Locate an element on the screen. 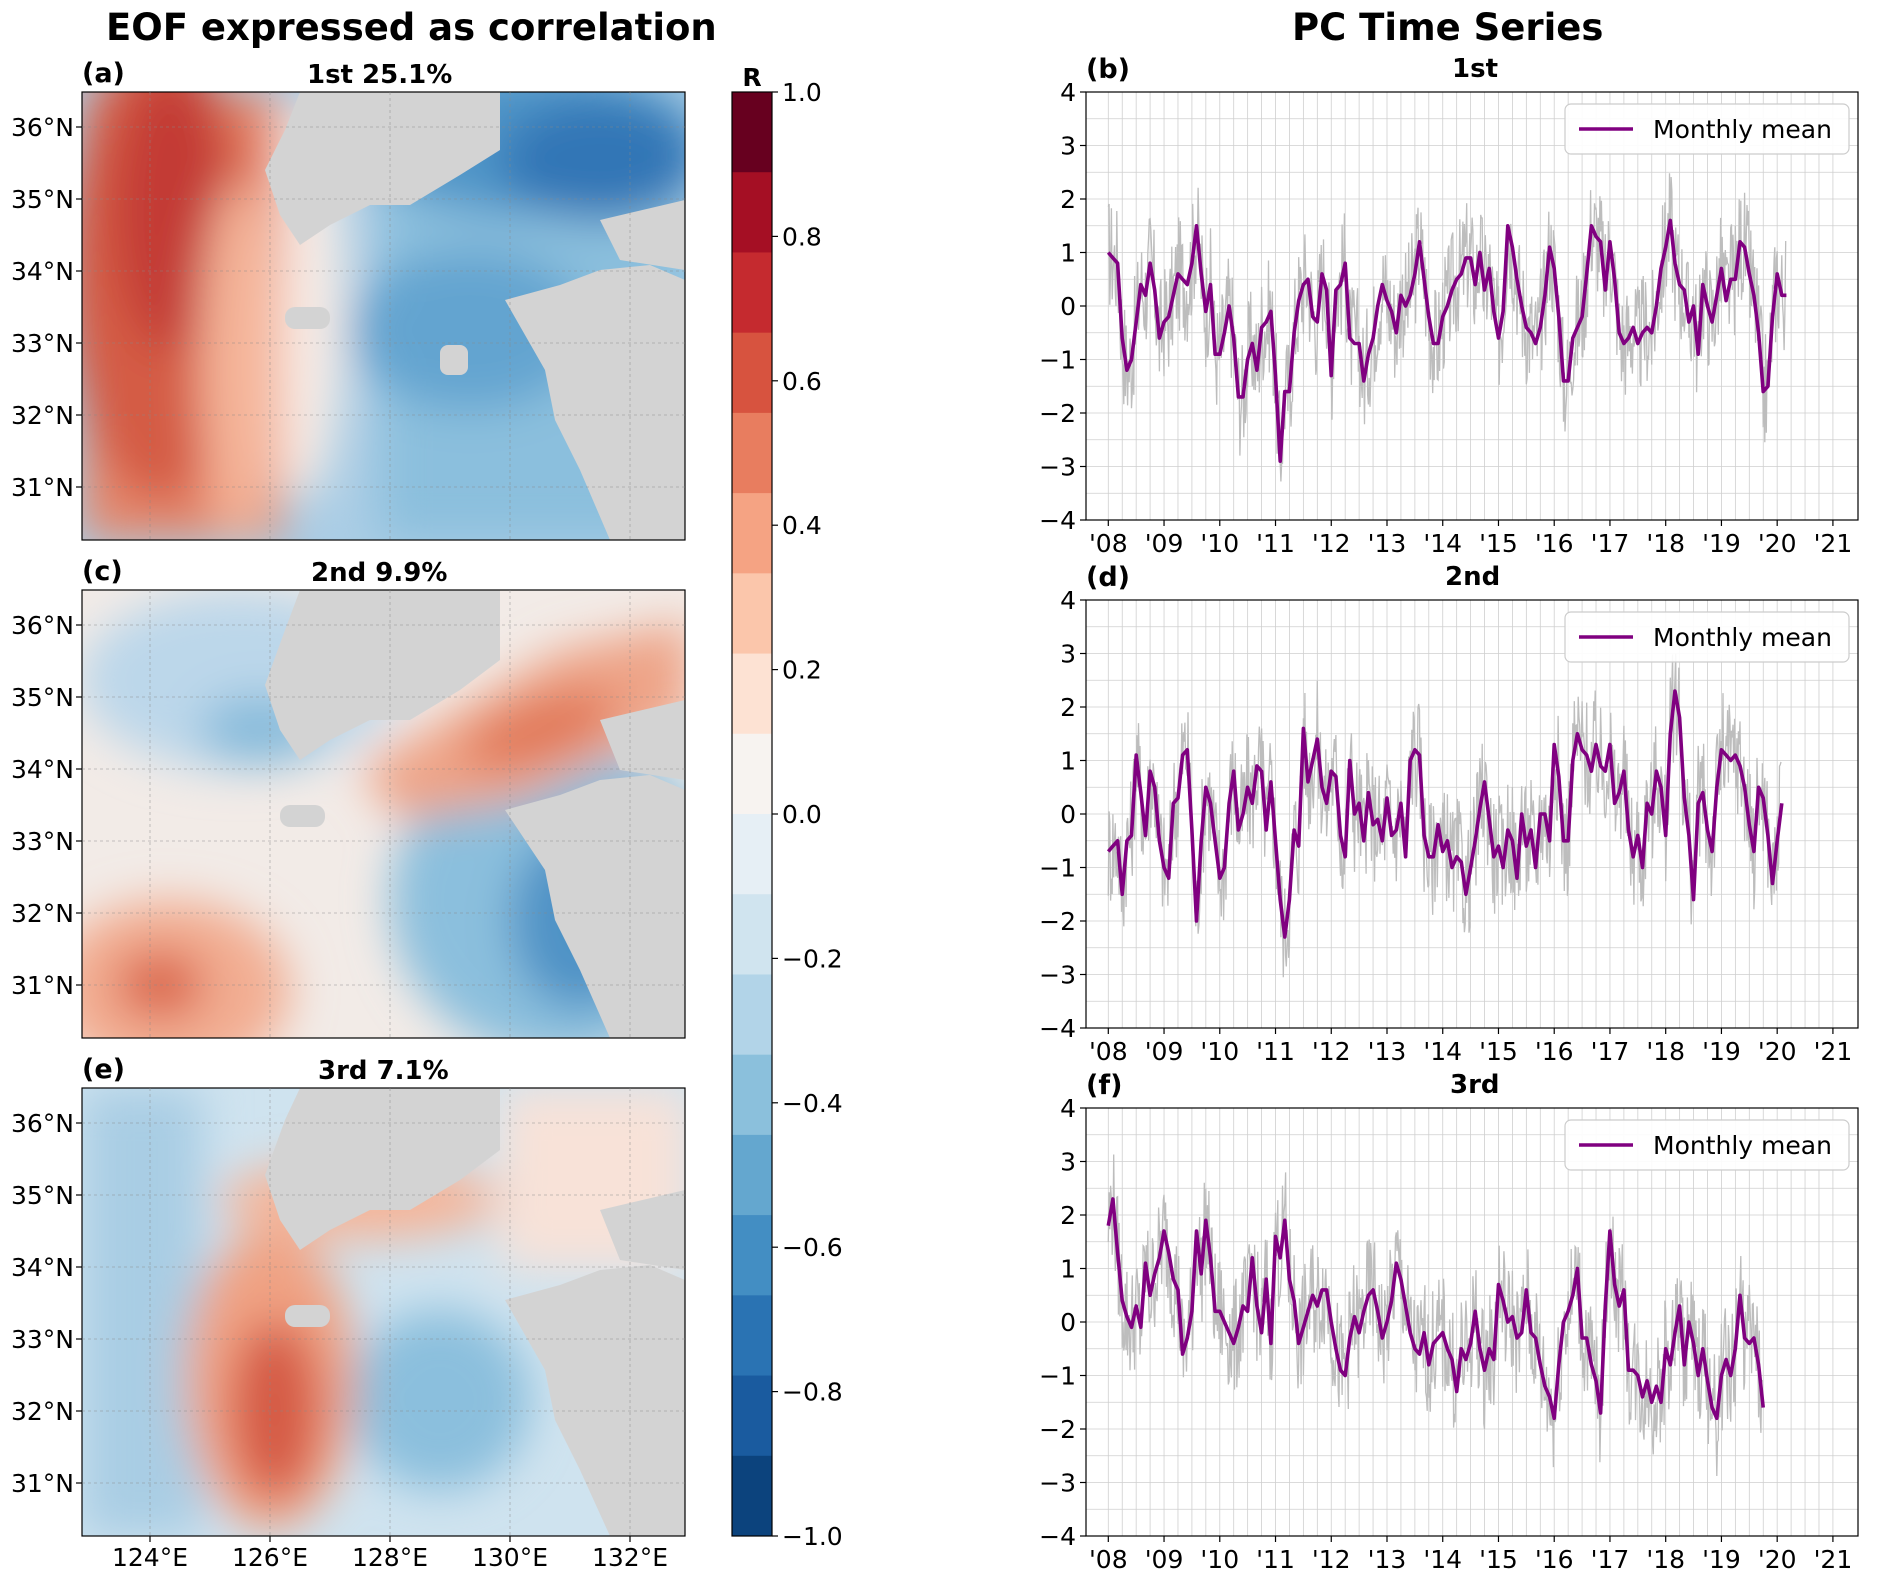  pc-y-tick-label: 0 is located at coordinates (1068, 1322).